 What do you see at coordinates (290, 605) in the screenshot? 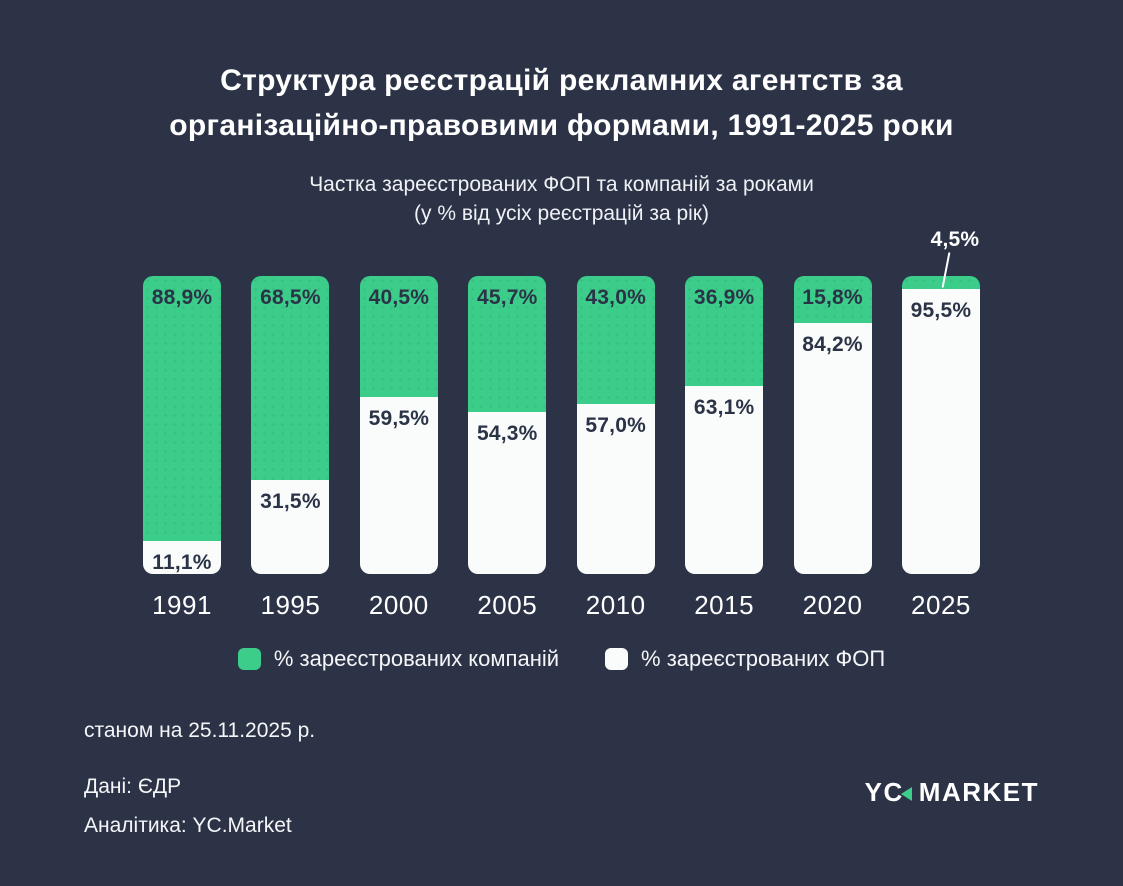
I see `year-label: 1995` at bounding box center [290, 605].